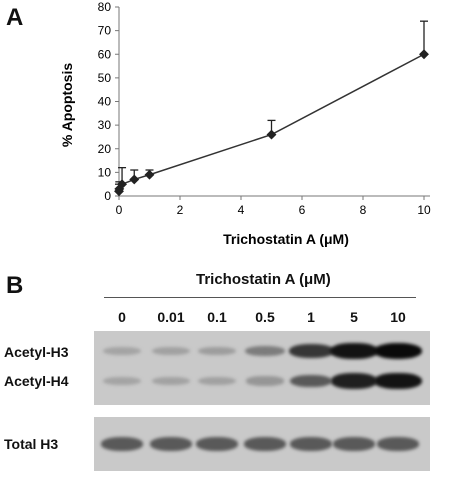 The width and height of the screenshot is (450, 481). What do you see at coordinates (105, 31) in the screenshot?
I see `y-tick-label: 70` at bounding box center [105, 31].